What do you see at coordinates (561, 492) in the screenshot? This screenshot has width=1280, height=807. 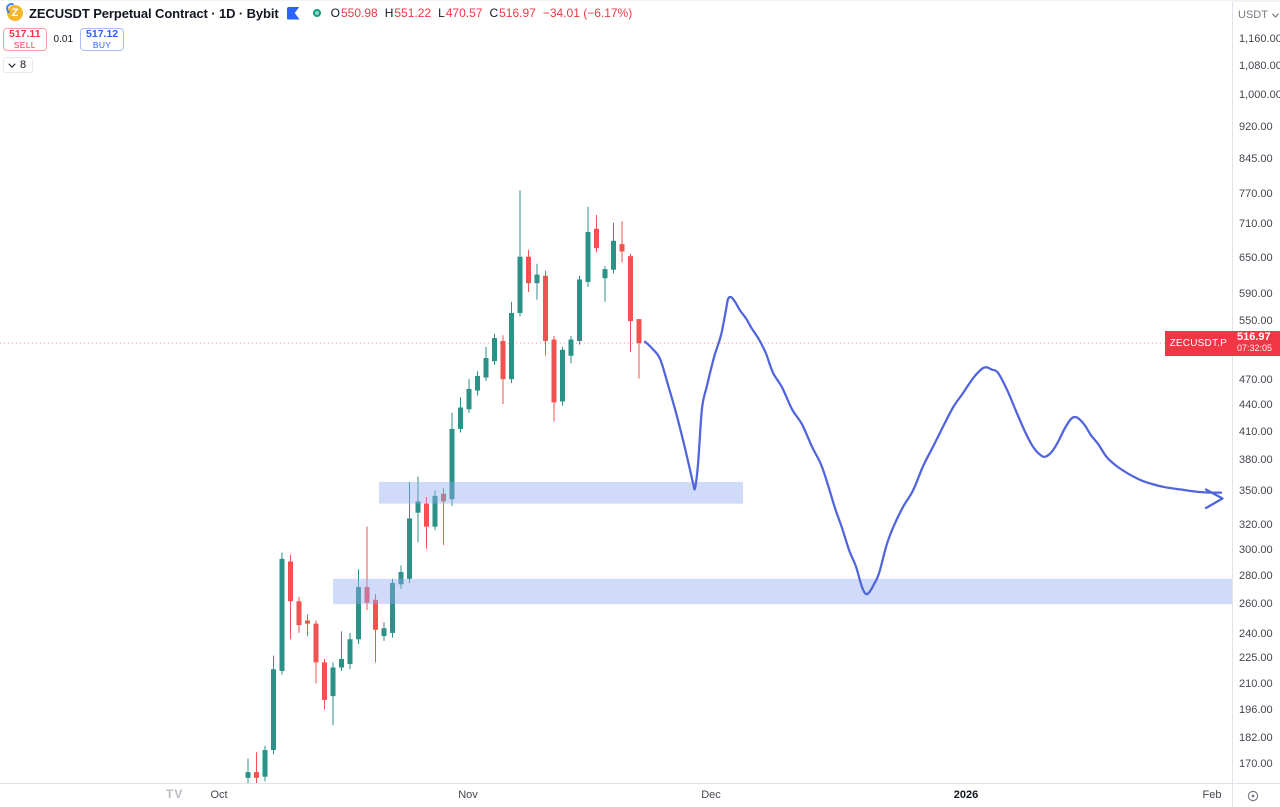 I see `resistance-zone` at bounding box center [561, 492].